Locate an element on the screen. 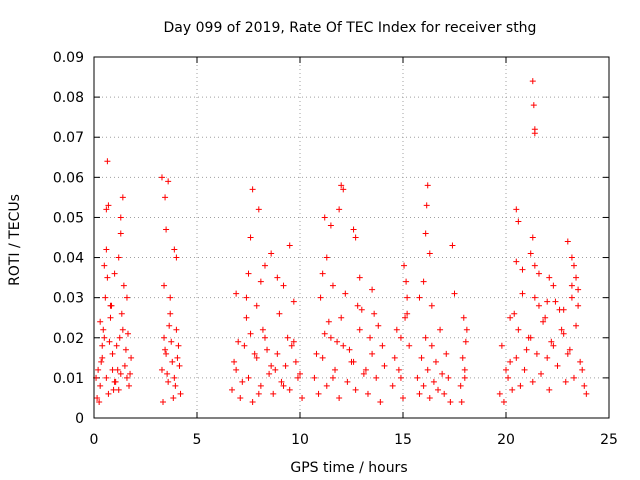 This screenshot has height=480, width=640. y-tick-labels: 0 0.01 0.02 0.03 0.04 0.05 0.06 0.07 0.08 0.09 is located at coordinates (68, 238).